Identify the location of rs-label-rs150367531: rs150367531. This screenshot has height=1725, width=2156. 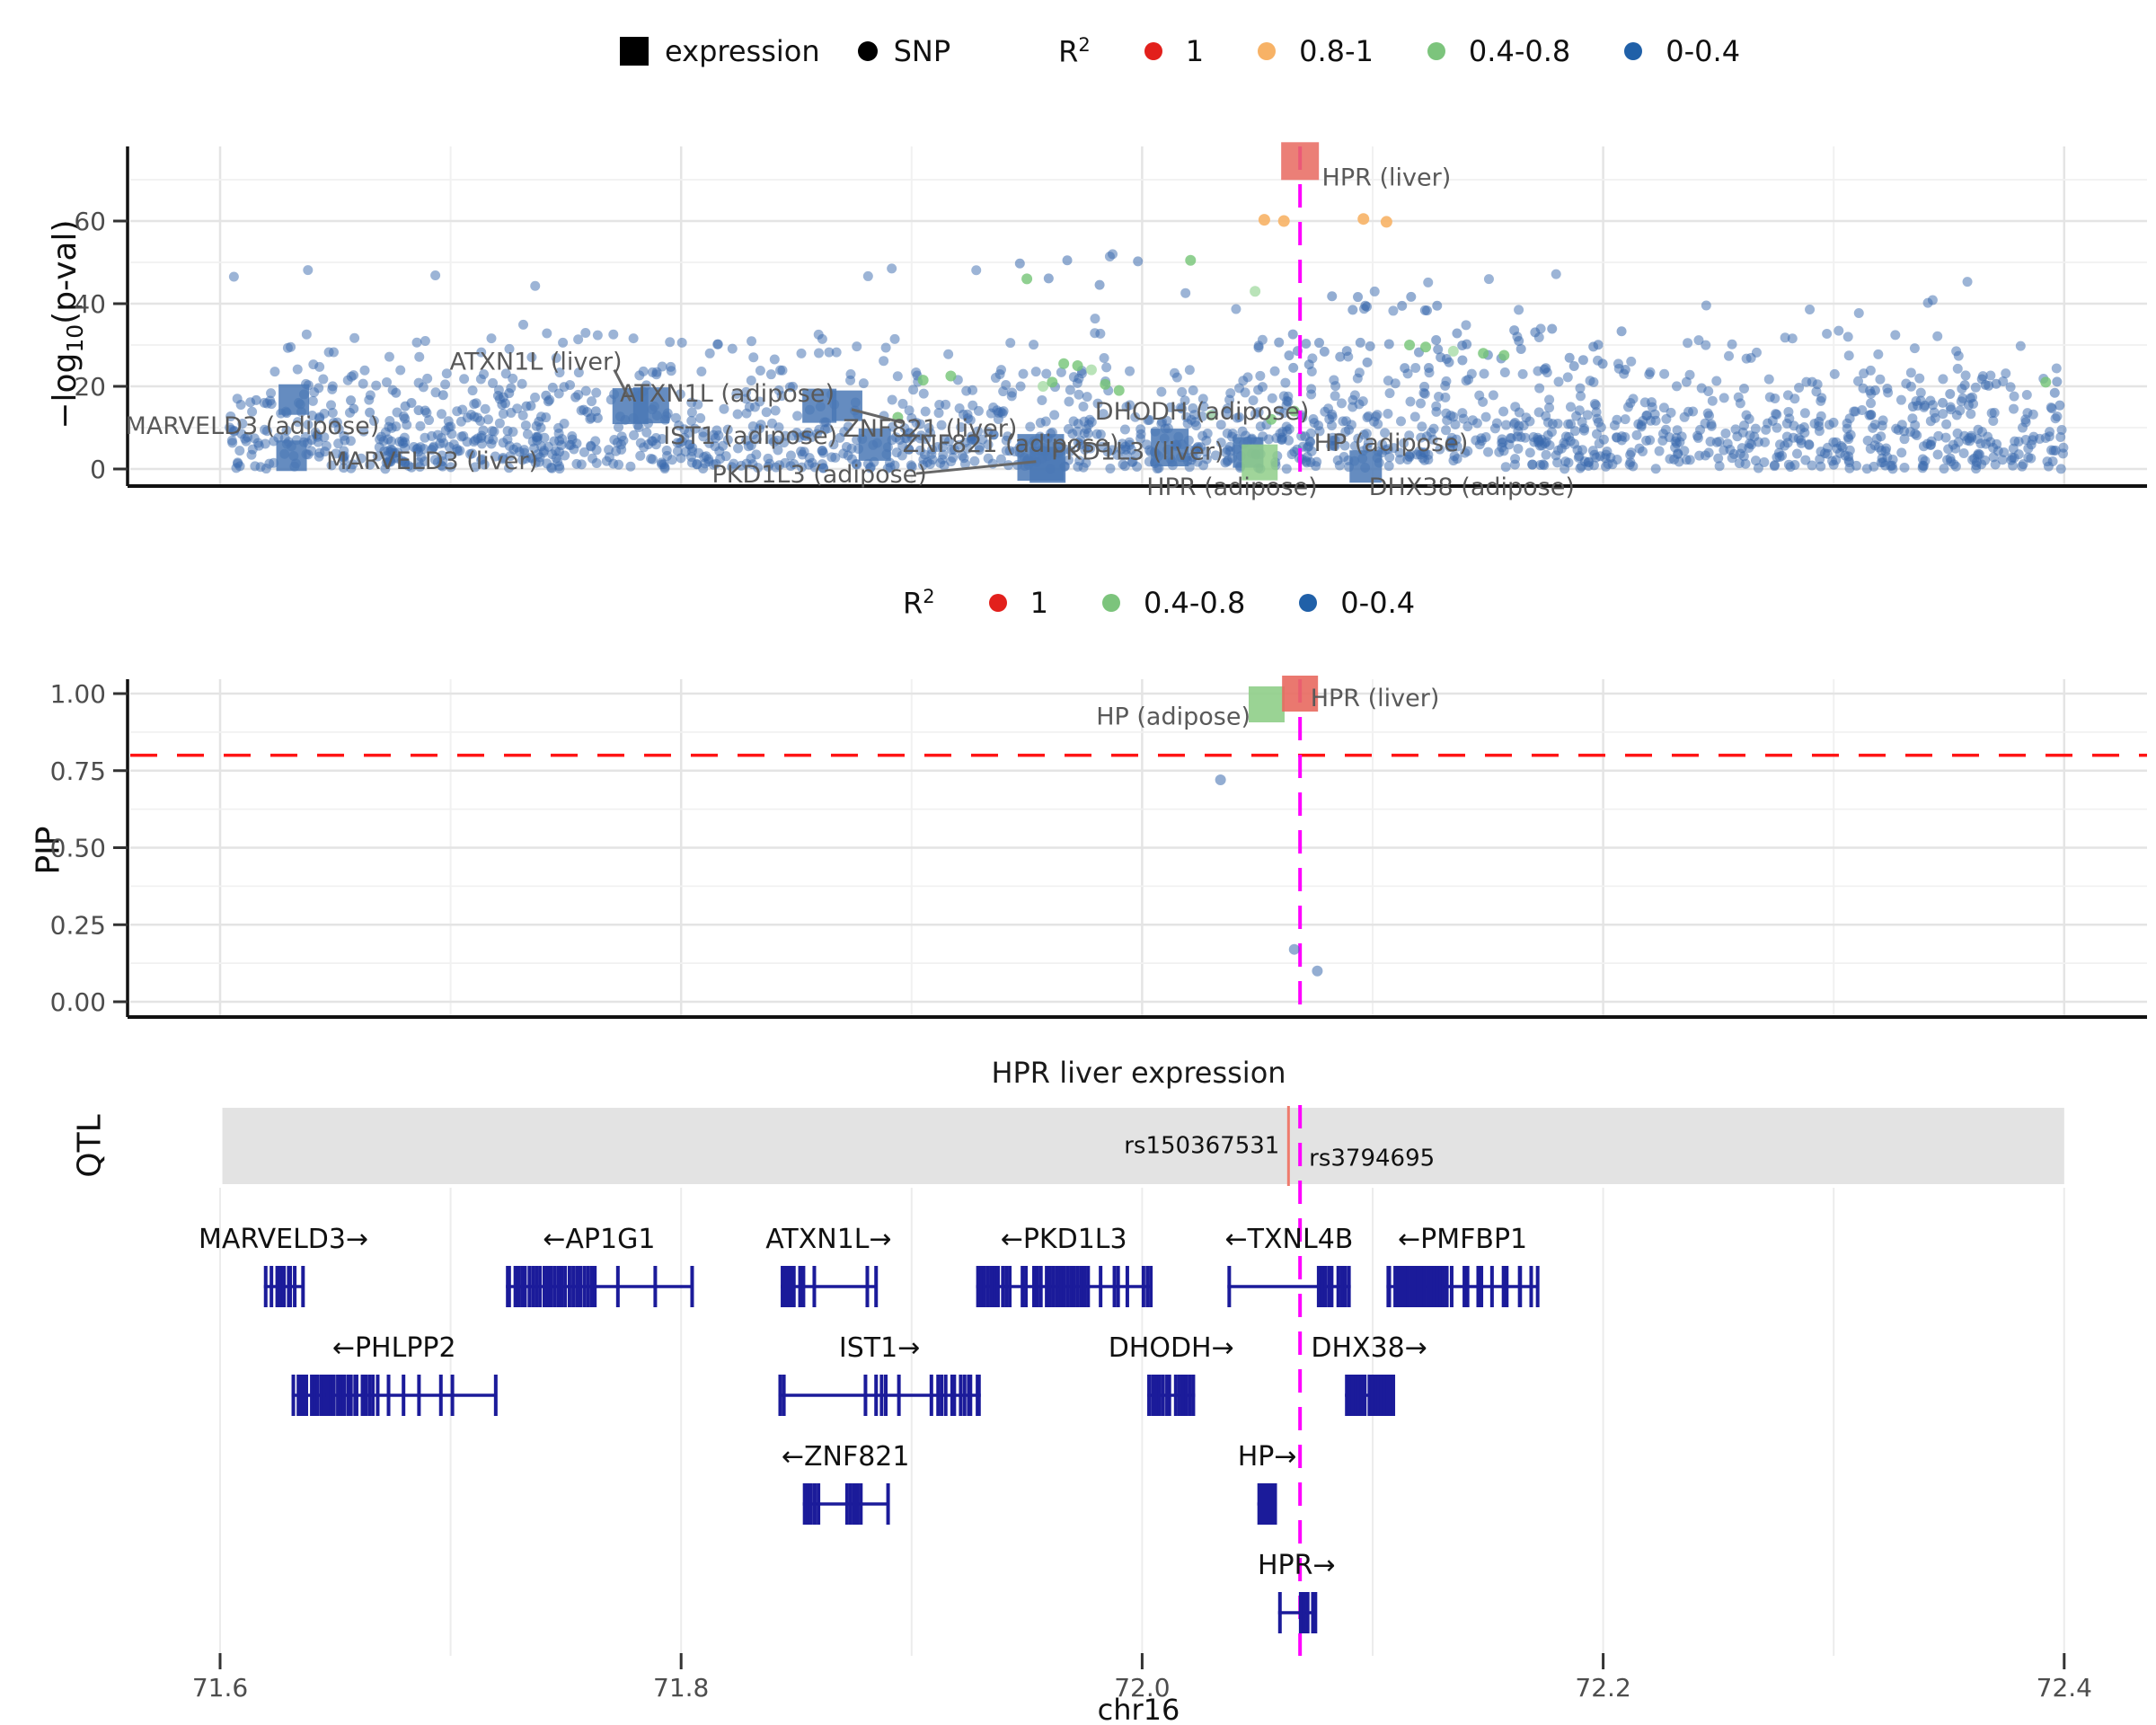
(1202, 1146).